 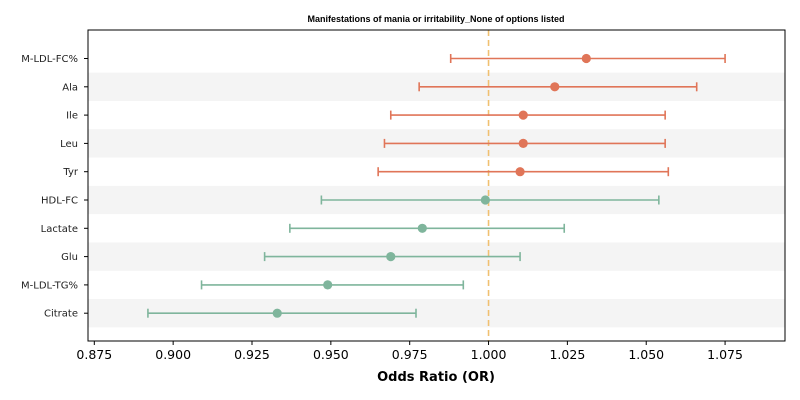 I want to click on row-leu, so click(x=524, y=143).